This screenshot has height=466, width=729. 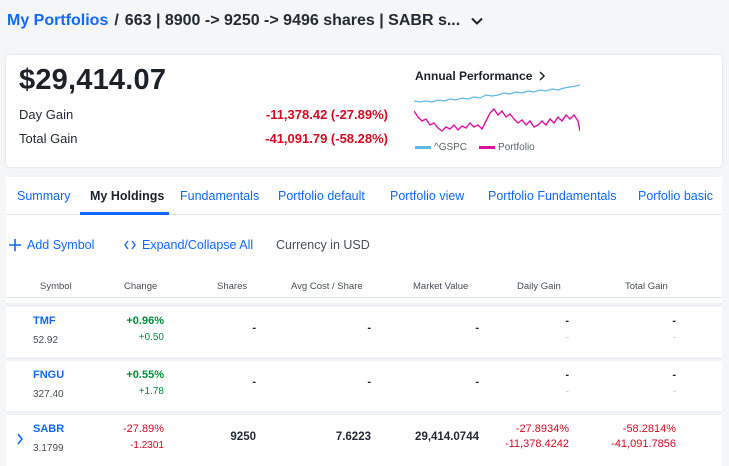 I want to click on header-avg-cost: Avg Cost / Share, so click(x=327, y=286).